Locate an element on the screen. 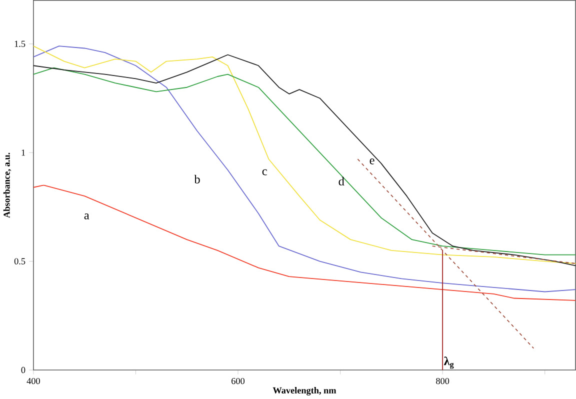  annotation: λ$_{g}$ is located at coordinates (449, 362).